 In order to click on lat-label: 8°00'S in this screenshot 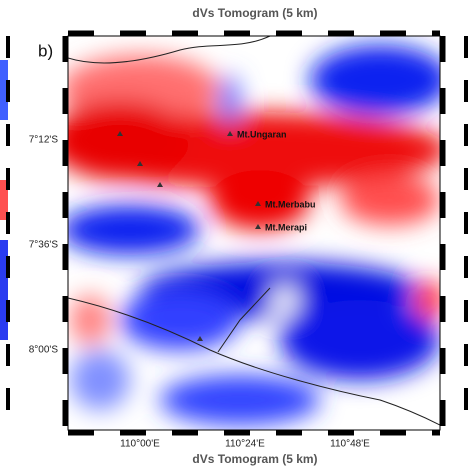, I will do `click(44, 350)`.